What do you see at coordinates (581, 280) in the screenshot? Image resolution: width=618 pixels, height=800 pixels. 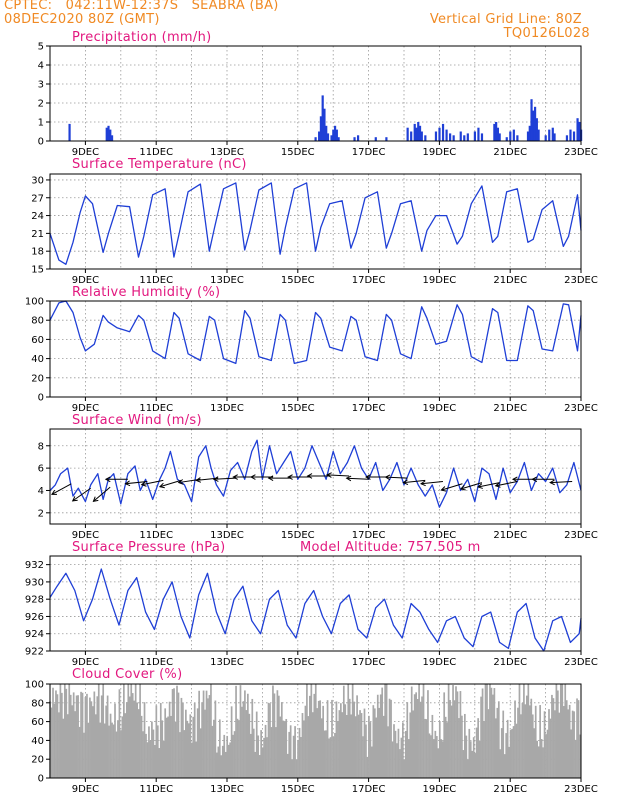 I see `temperature-xtick-label: 23DEC` at bounding box center [581, 280].